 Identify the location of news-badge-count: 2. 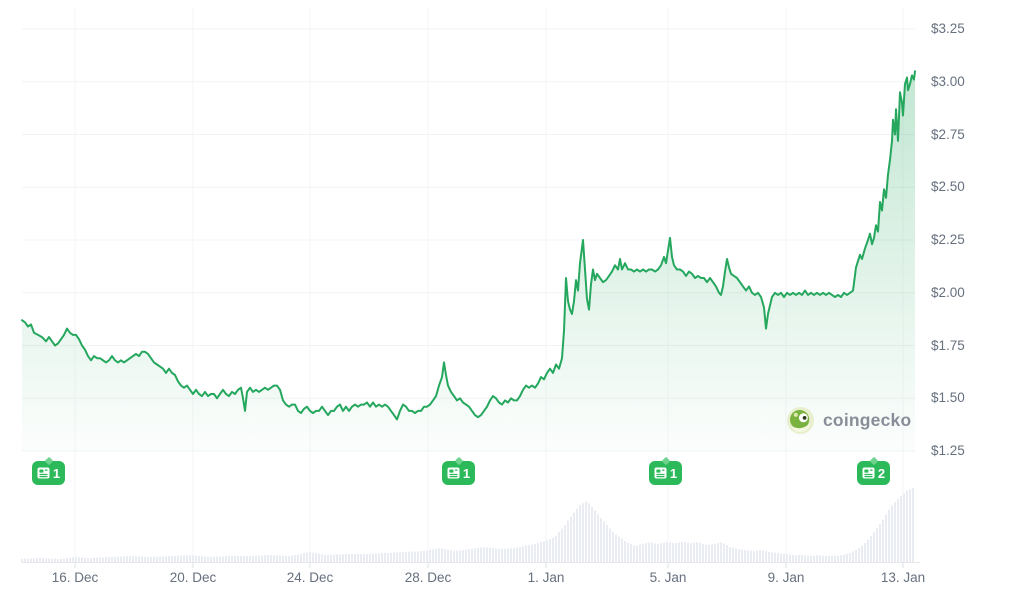
(881, 473).